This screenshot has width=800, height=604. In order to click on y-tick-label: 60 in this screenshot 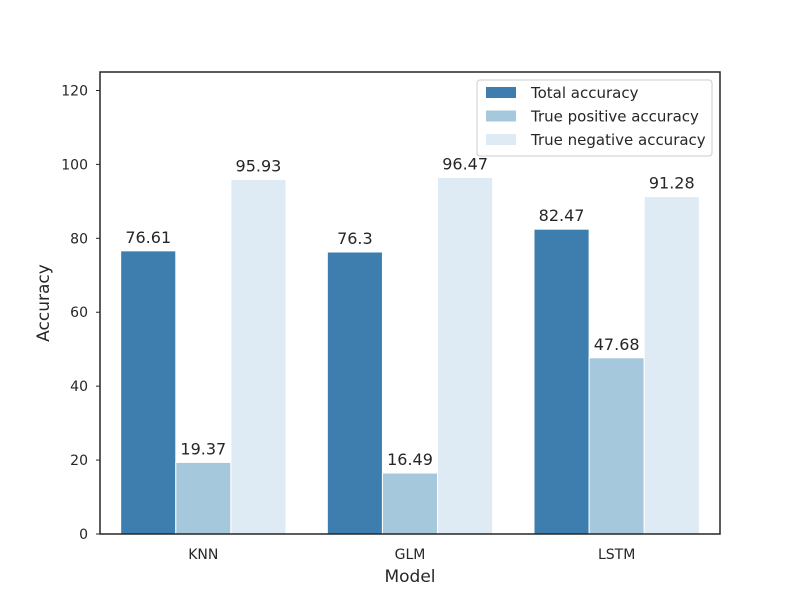, I will do `click(79, 313)`.